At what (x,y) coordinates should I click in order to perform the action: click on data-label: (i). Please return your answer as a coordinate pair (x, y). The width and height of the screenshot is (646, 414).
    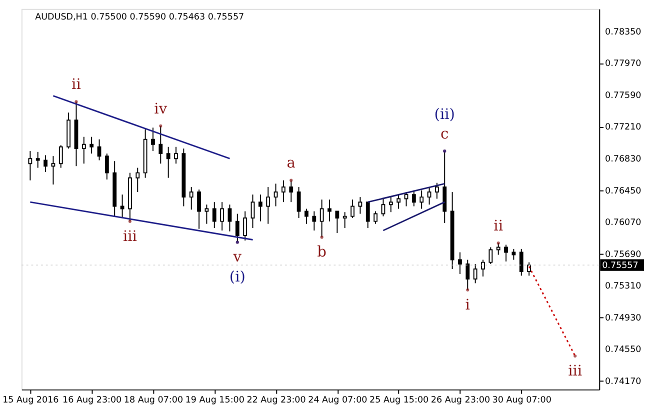
    Looking at the image, I should click on (237, 277).